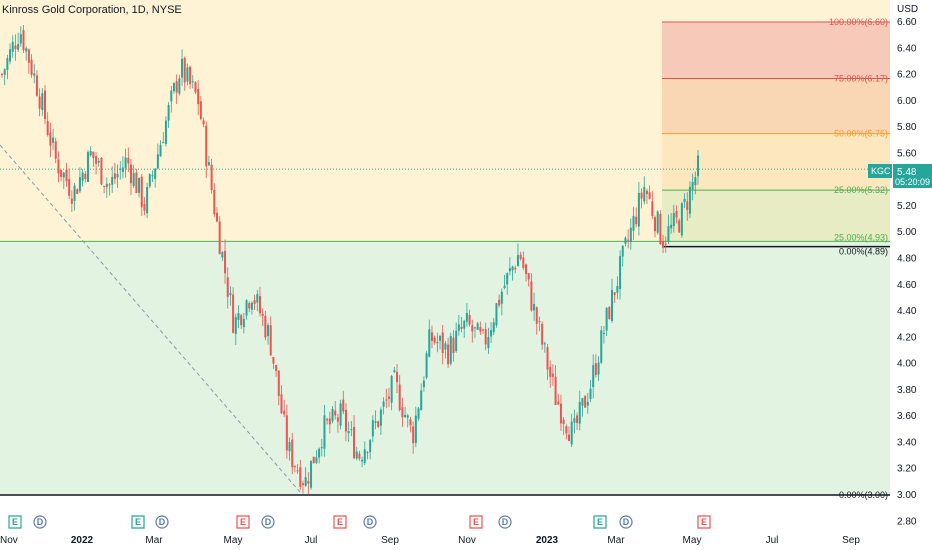 The height and width of the screenshot is (550, 932). Describe the element at coordinates (907, 337) in the screenshot. I see `y-tick-label: 4.20` at that location.